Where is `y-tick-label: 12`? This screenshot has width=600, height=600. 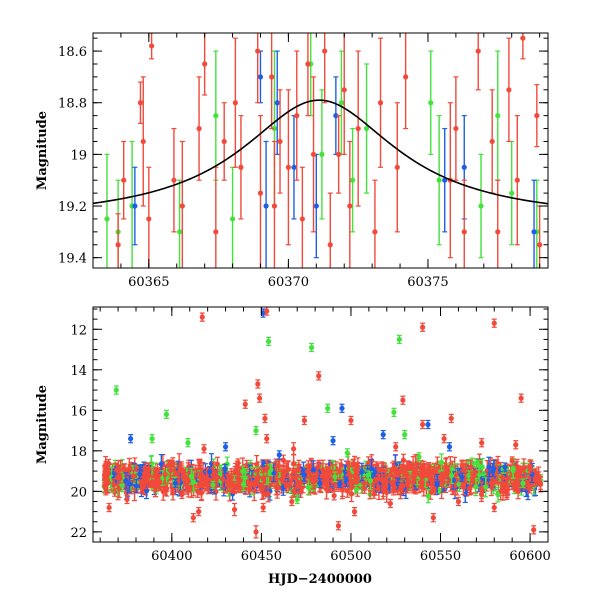 y-tick-label: 12 is located at coordinates (78, 330).